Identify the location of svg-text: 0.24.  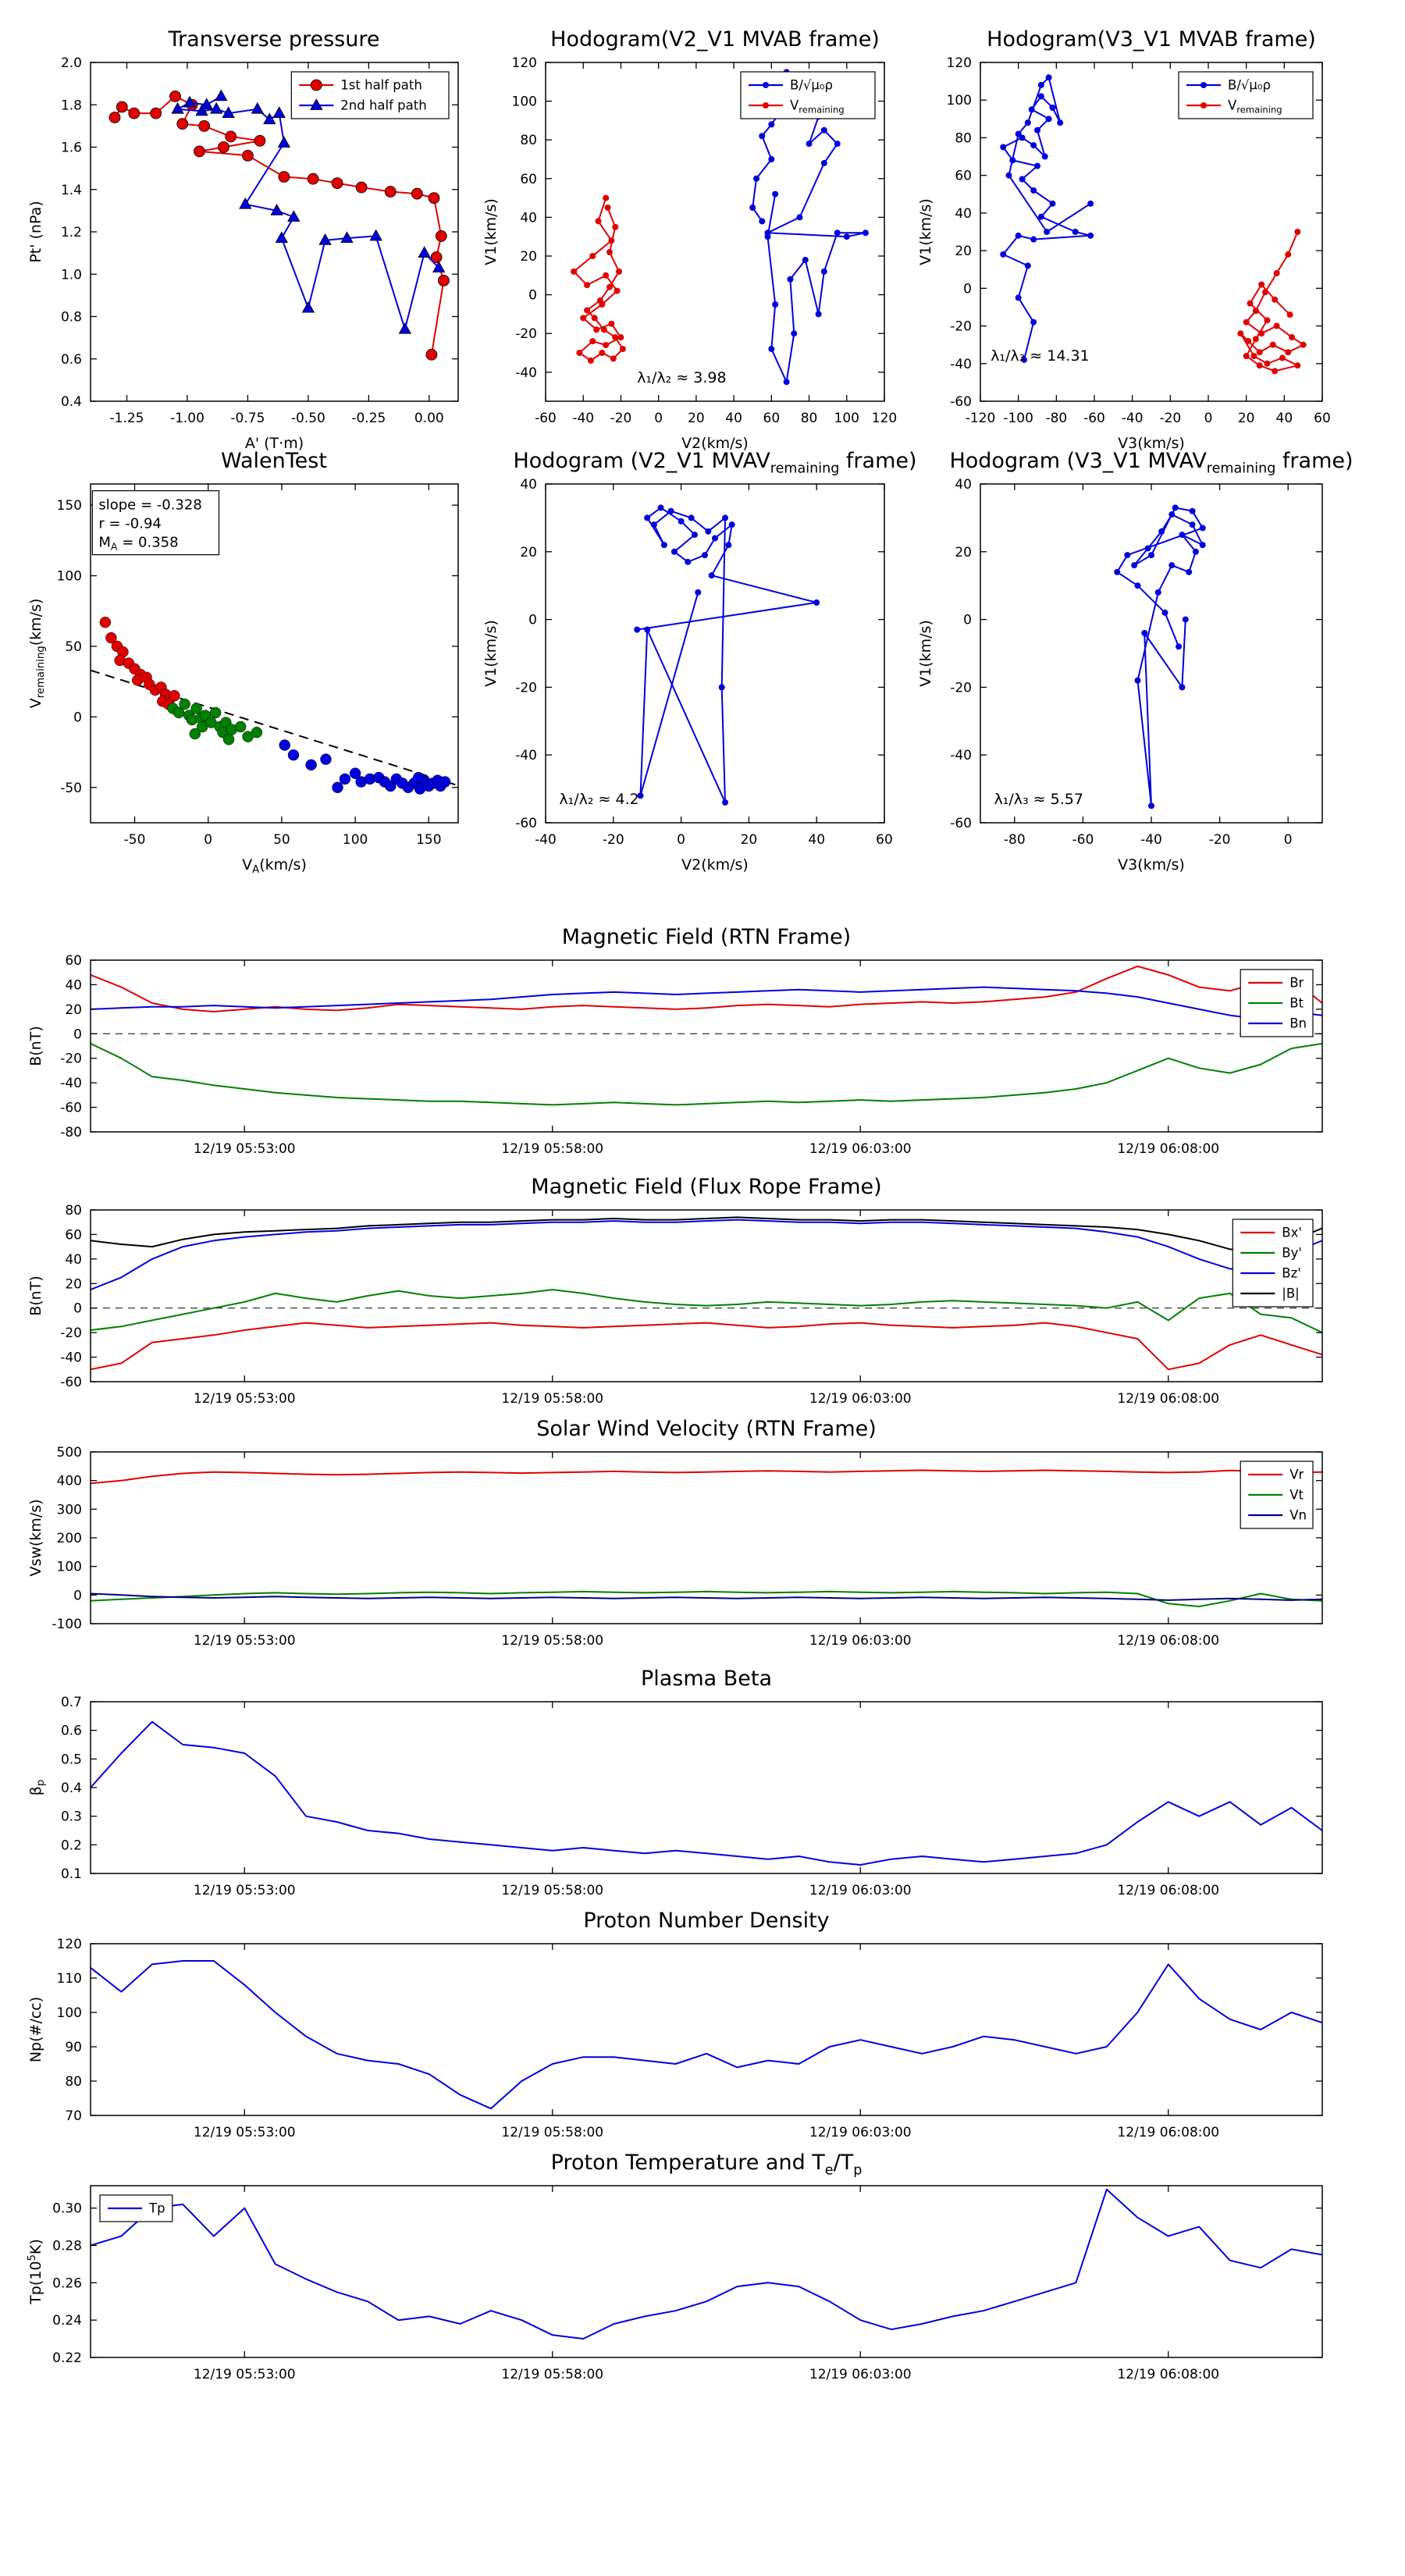
(67, 2321).